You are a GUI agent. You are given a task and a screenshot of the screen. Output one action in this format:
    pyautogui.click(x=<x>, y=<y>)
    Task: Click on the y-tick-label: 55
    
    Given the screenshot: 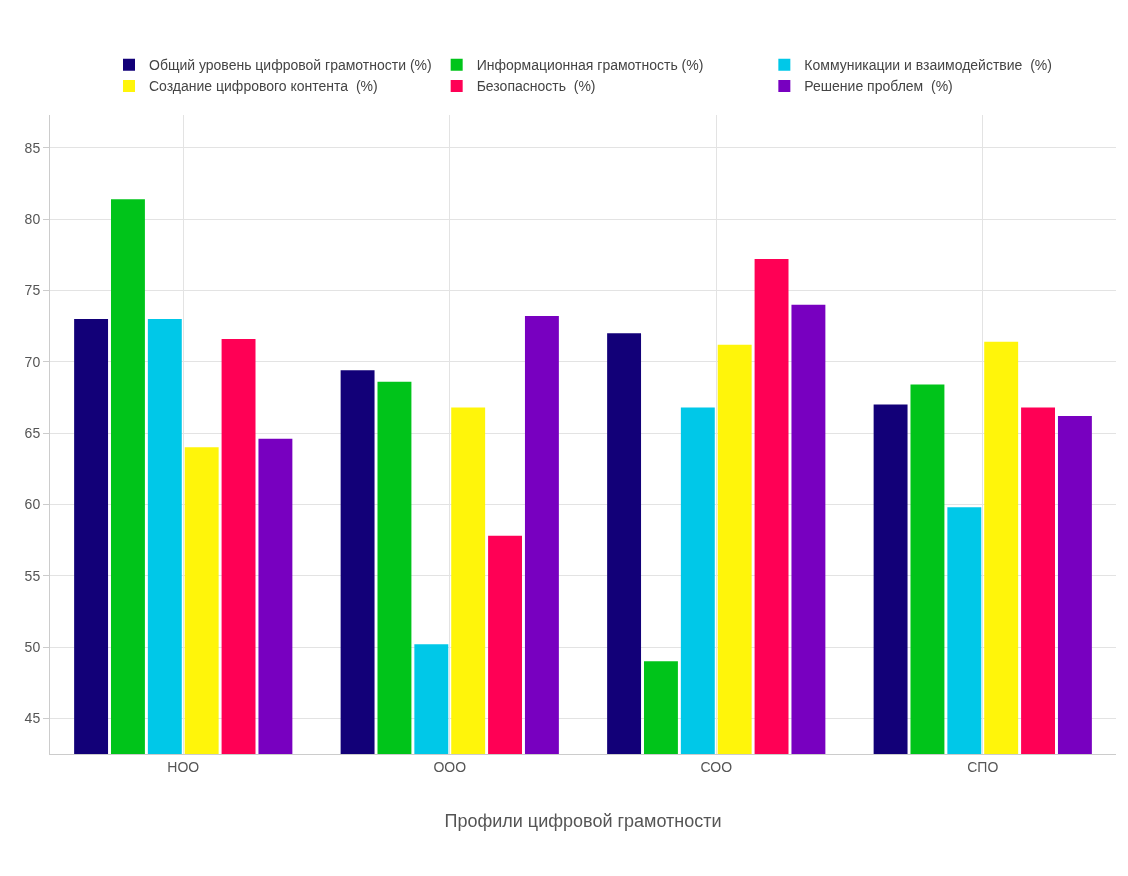 What is the action you would take?
    pyautogui.click(x=32, y=575)
    